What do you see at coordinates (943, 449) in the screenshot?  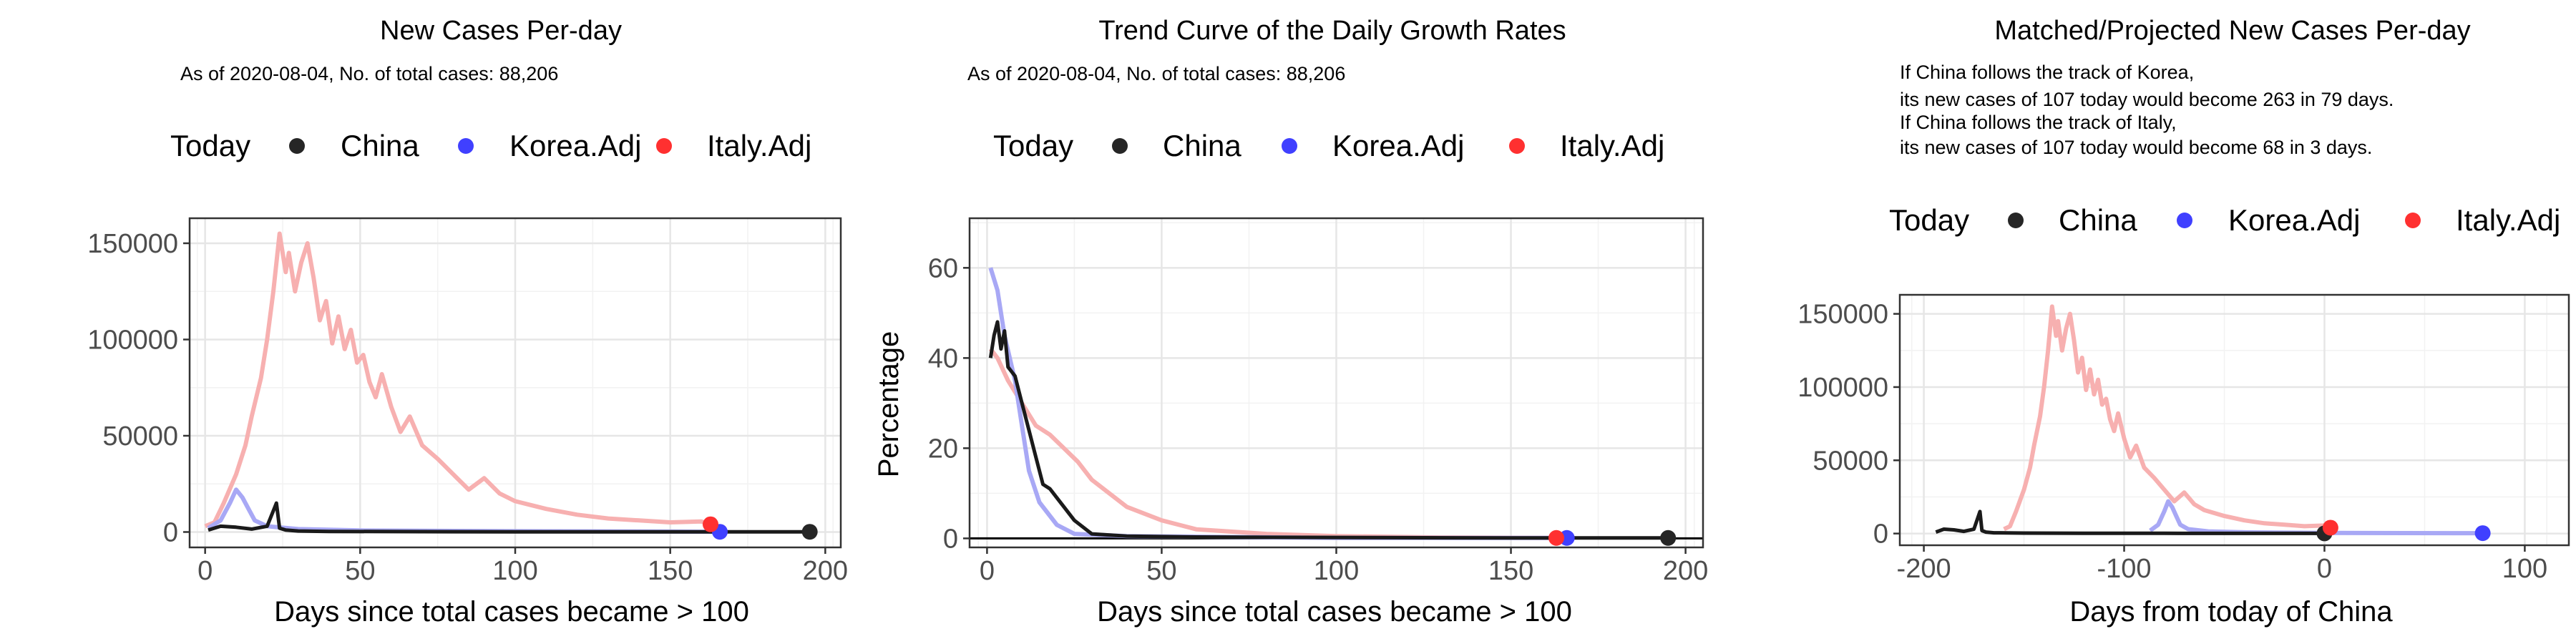 I see `y-tick-label: 20` at bounding box center [943, 449].